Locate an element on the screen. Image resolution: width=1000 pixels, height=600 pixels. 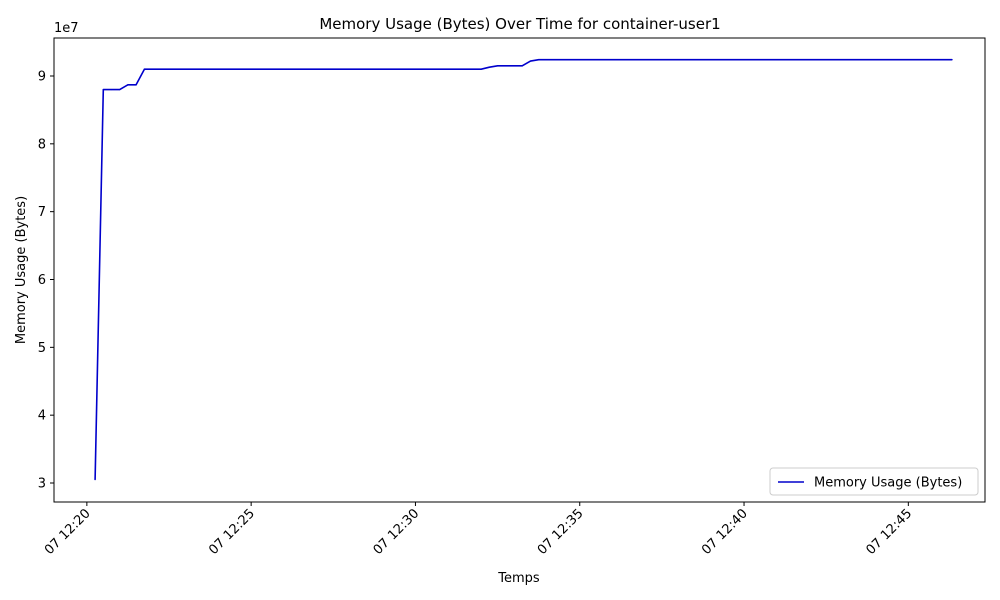
y-tick-label: 4 is located at coordinates (42, 416).